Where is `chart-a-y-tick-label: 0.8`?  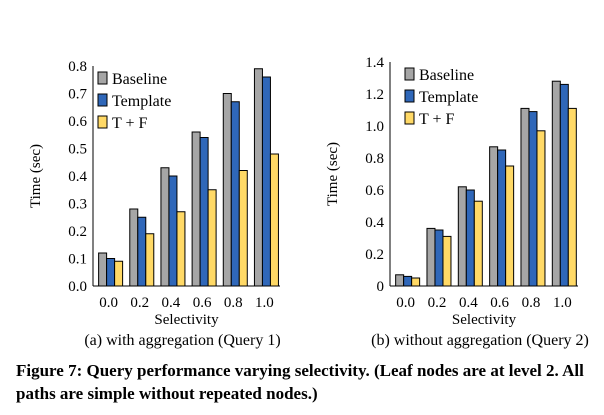 chart-a-y-tick-label: 0.8 is located at coordinates (77, 67).